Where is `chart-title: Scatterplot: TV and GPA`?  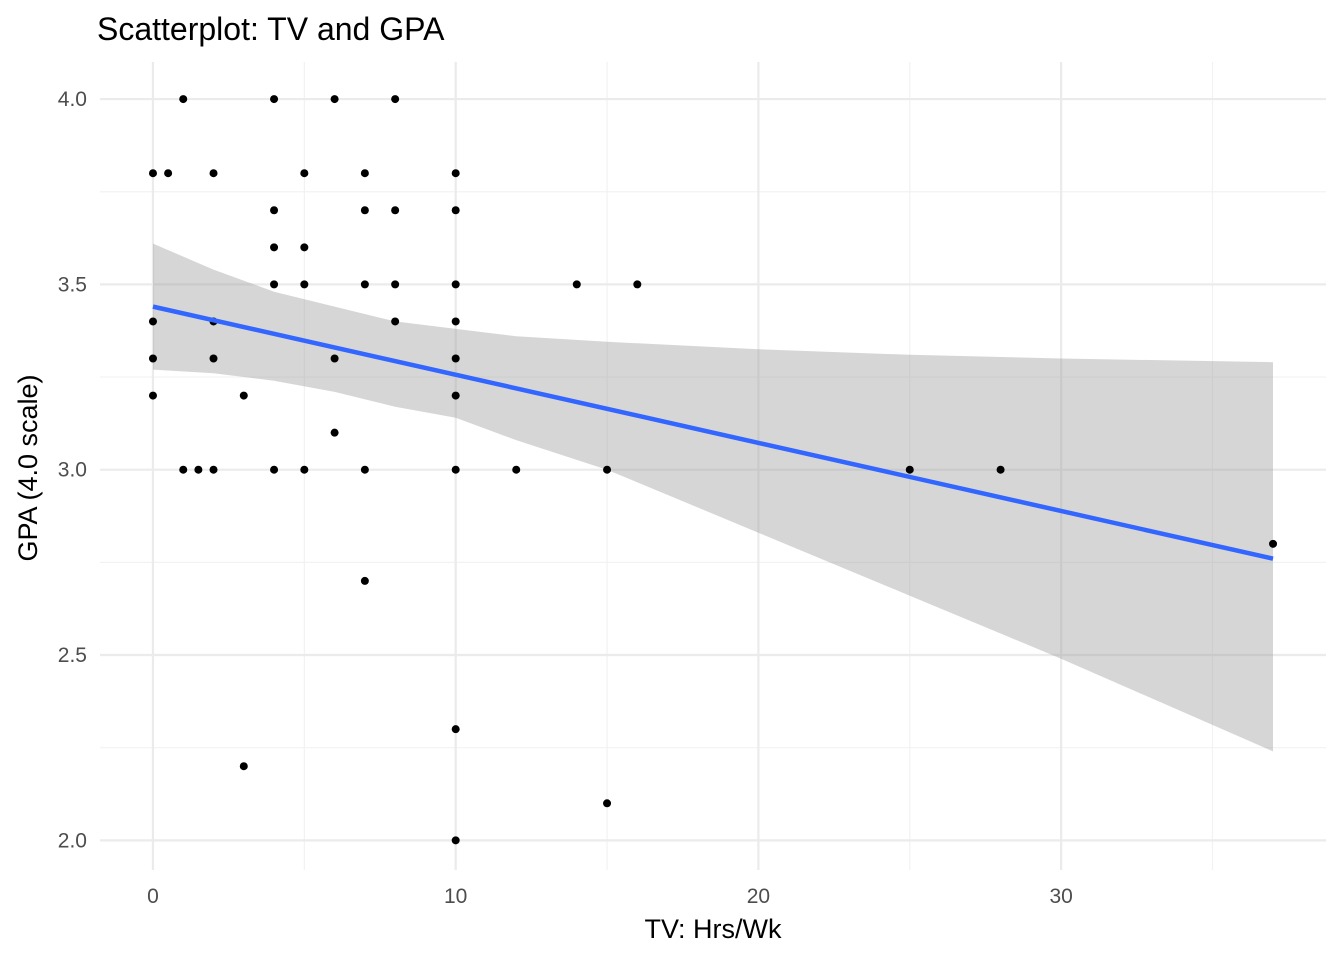
chart-title: Scatterplot: TV and GPA is located at coordinates (271, 29).